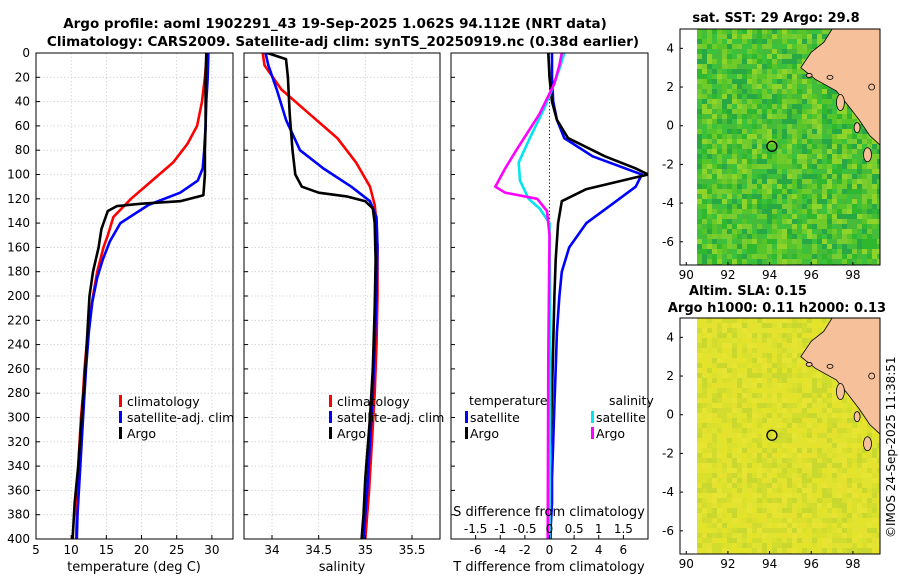  Describe the element at coordinates (670, 415) in the screenshot. I see `map-y-tick-label: 0` at that location.